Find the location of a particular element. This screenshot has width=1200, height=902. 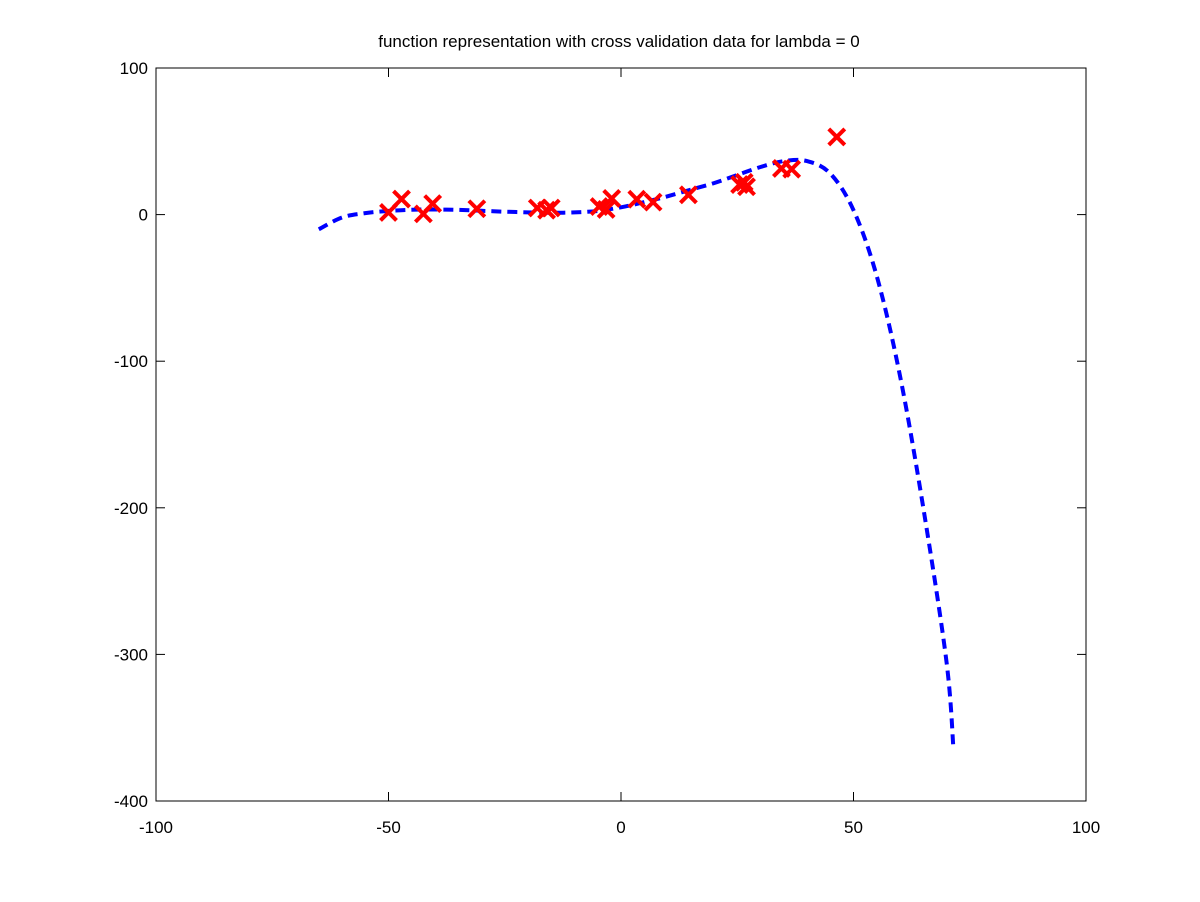

y-tick-label: -400 is located at coordinates (131, 801).